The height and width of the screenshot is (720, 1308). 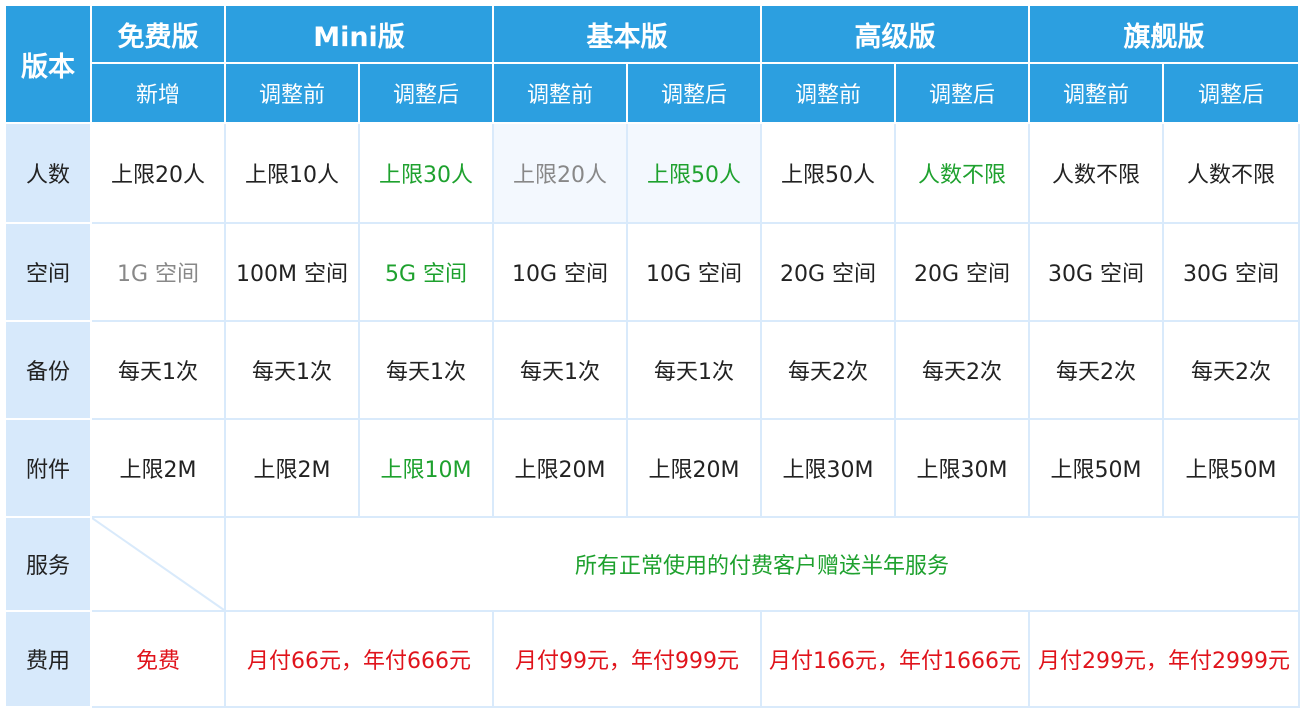 I want to click on edition-advanced: 高级版, so click(x=896, y=35).